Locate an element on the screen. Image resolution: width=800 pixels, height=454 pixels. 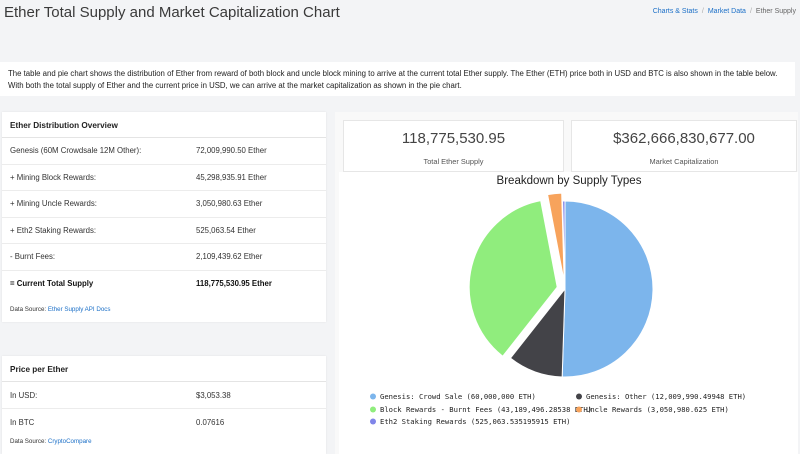
row-label: - Burnt Fees: is located at coordinates (33, 257).